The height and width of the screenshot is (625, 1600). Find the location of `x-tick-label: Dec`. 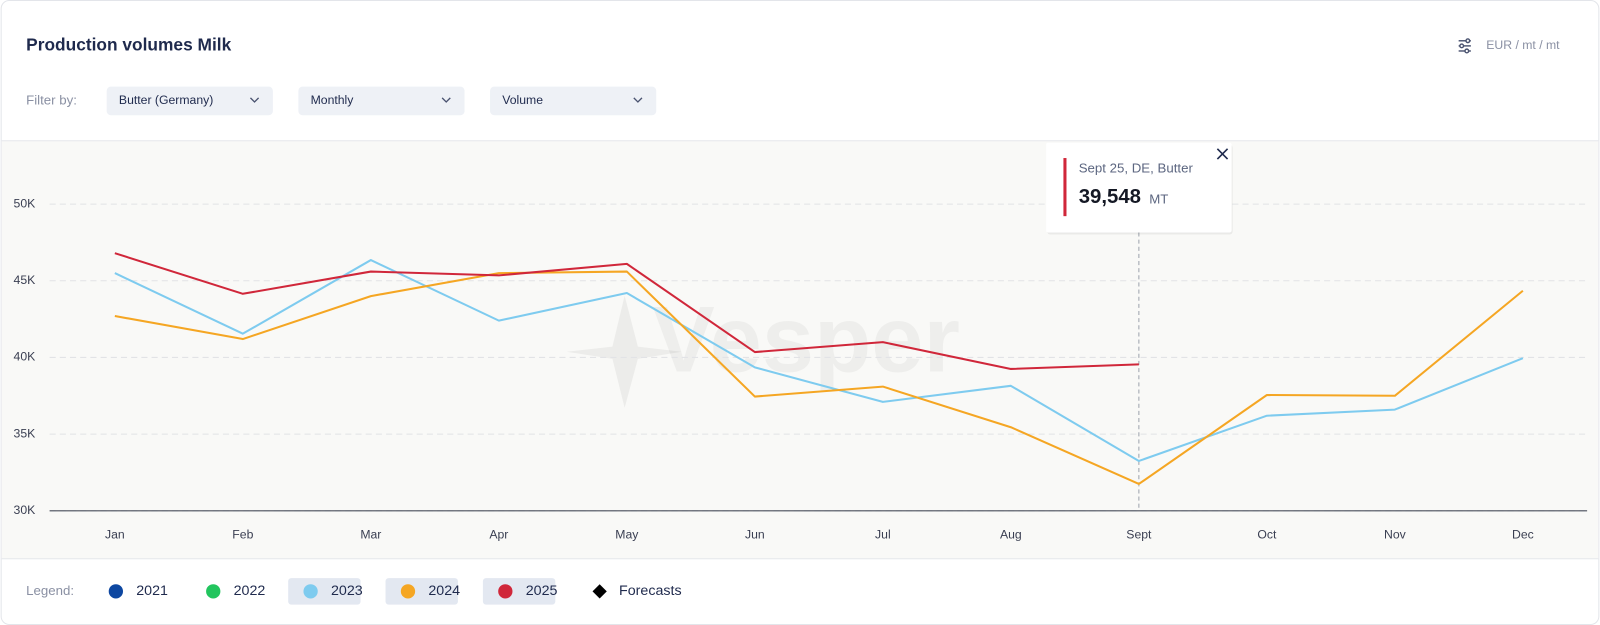

x-tick-label: Dec is located at coordinates (1523, 535).